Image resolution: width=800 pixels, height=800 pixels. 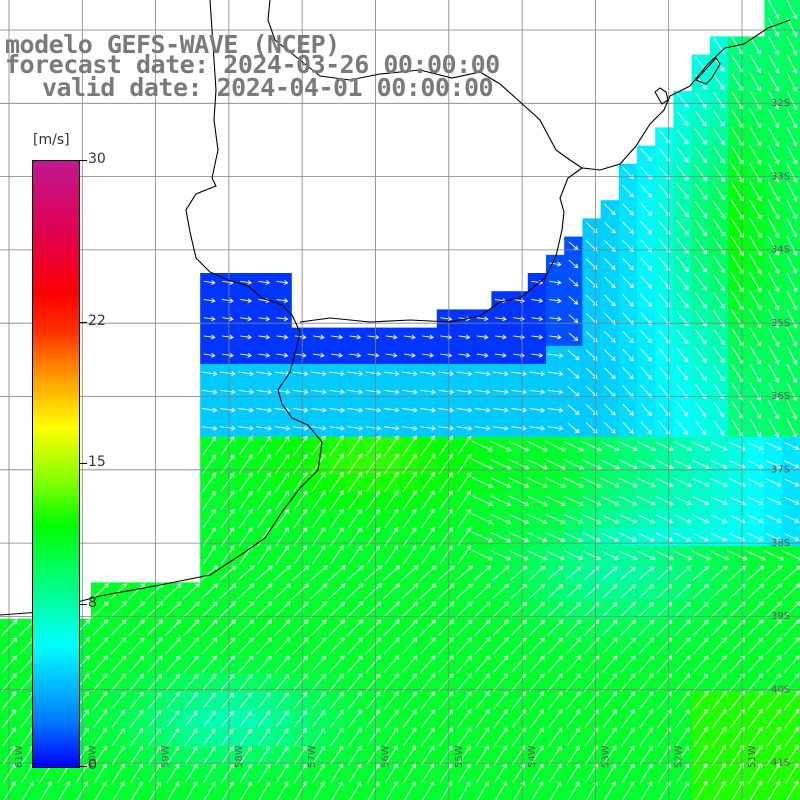 What do you see at coordinates (83, 463) in the screenshot?
I see `colorbar-tick-mark` at bounding box center [83, 463].